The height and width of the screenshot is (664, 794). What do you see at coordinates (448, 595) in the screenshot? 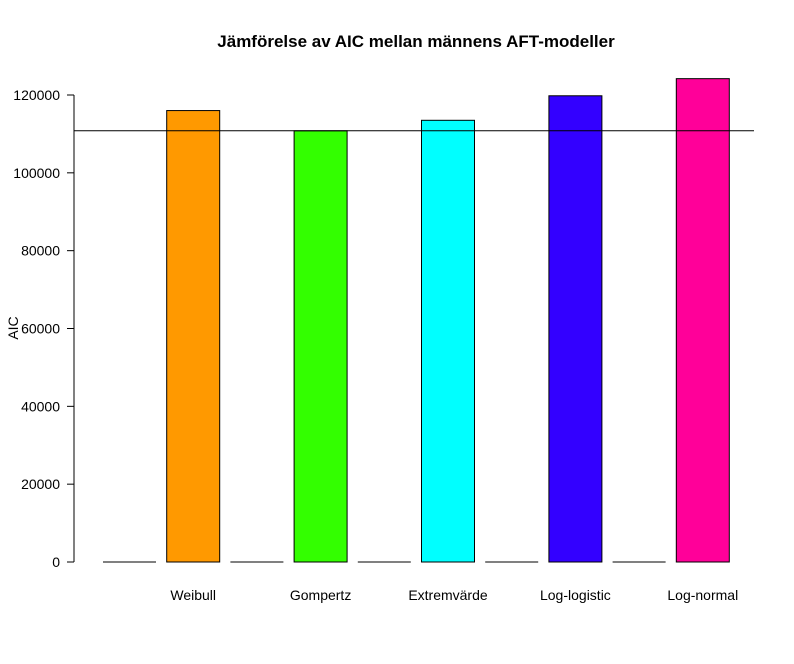
I see `category-label: Extremvärde` at bounding box center [448, 595].